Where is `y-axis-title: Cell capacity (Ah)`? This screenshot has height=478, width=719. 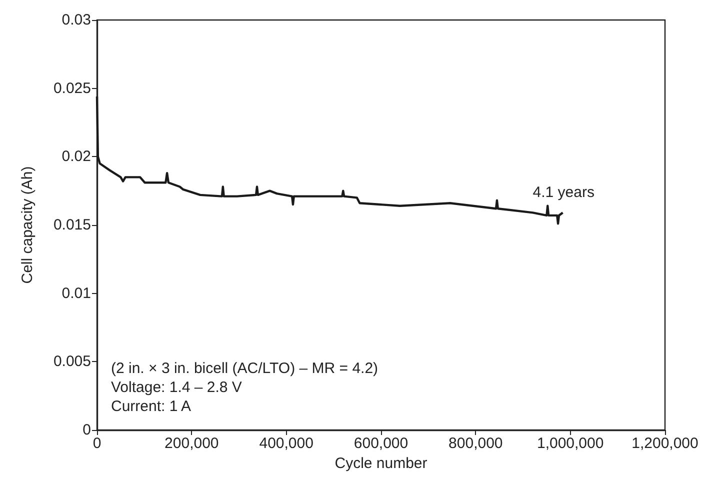 y-axis-title: Cell capacity (Ah) is located at coordinates (27, 225).